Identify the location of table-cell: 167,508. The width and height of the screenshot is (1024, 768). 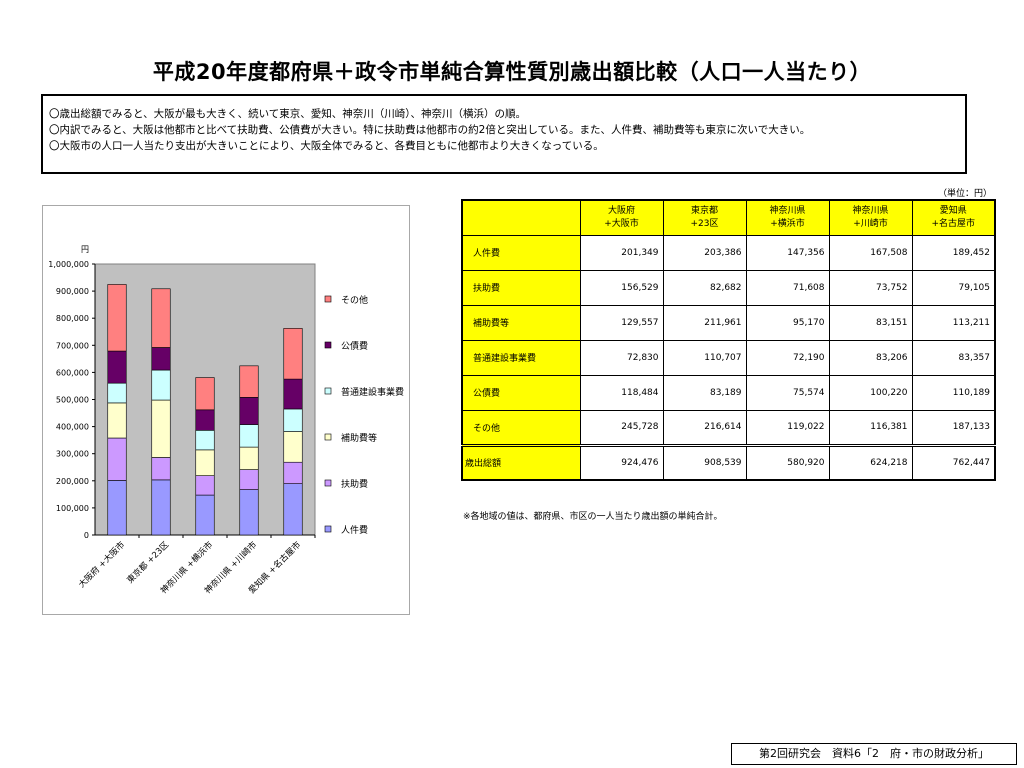
(870, 252).